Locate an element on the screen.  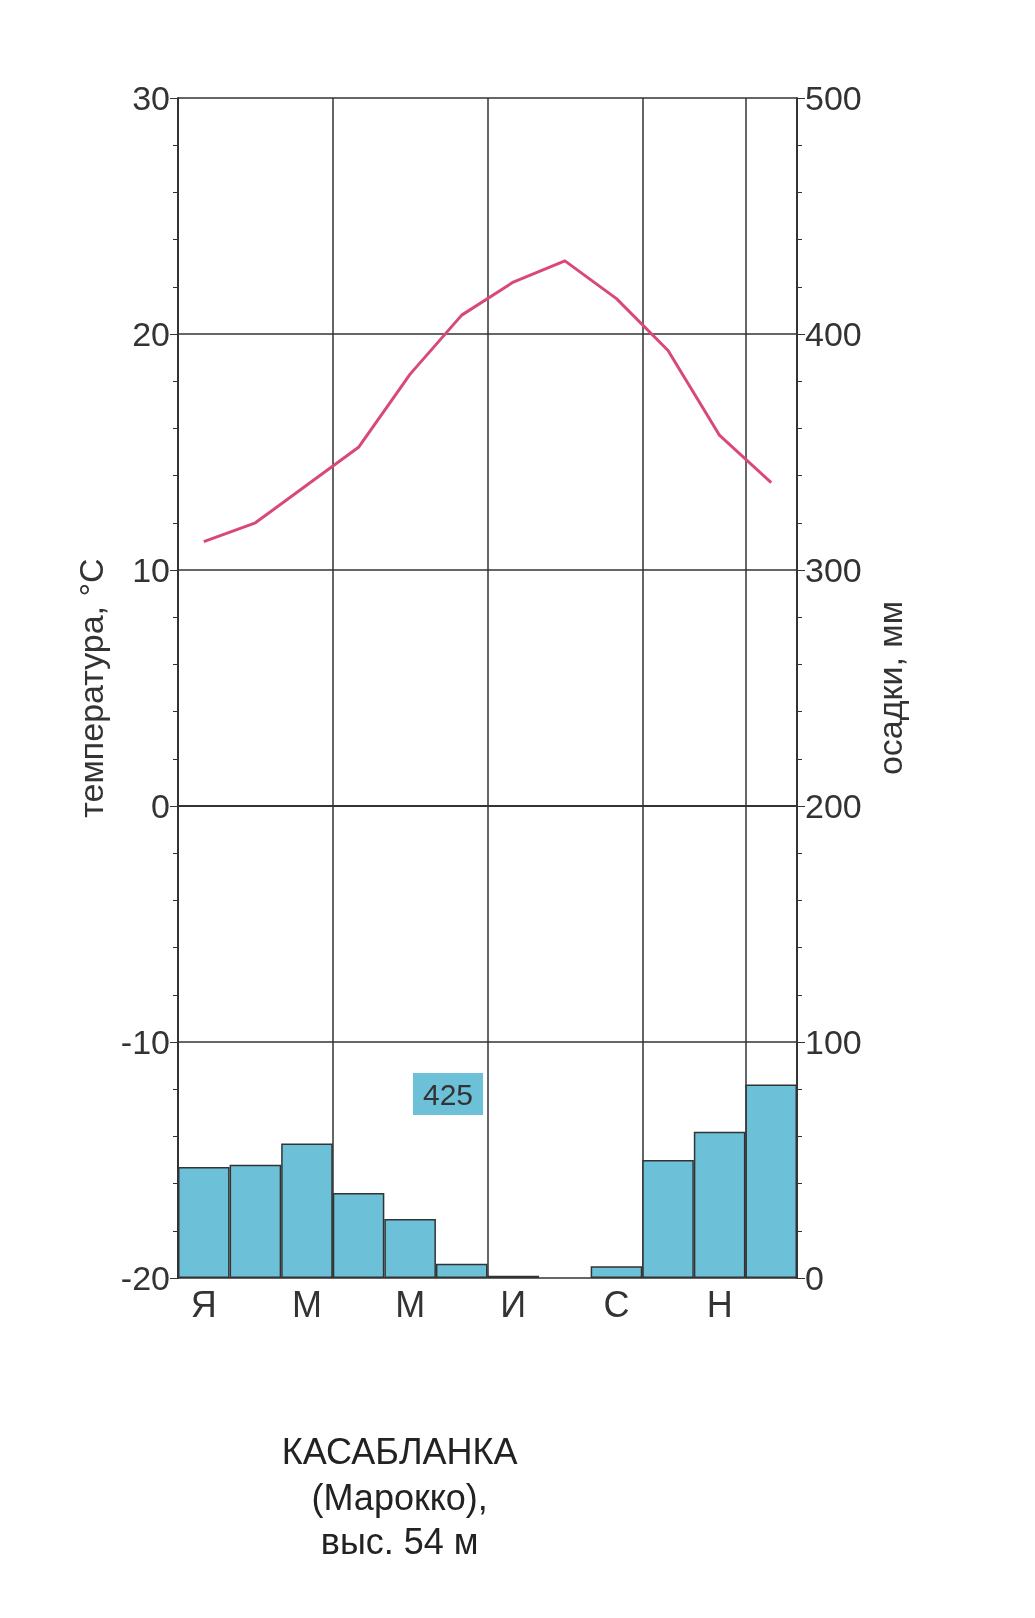
y-tick-label: -20 is located at coordinates (145, 1278).